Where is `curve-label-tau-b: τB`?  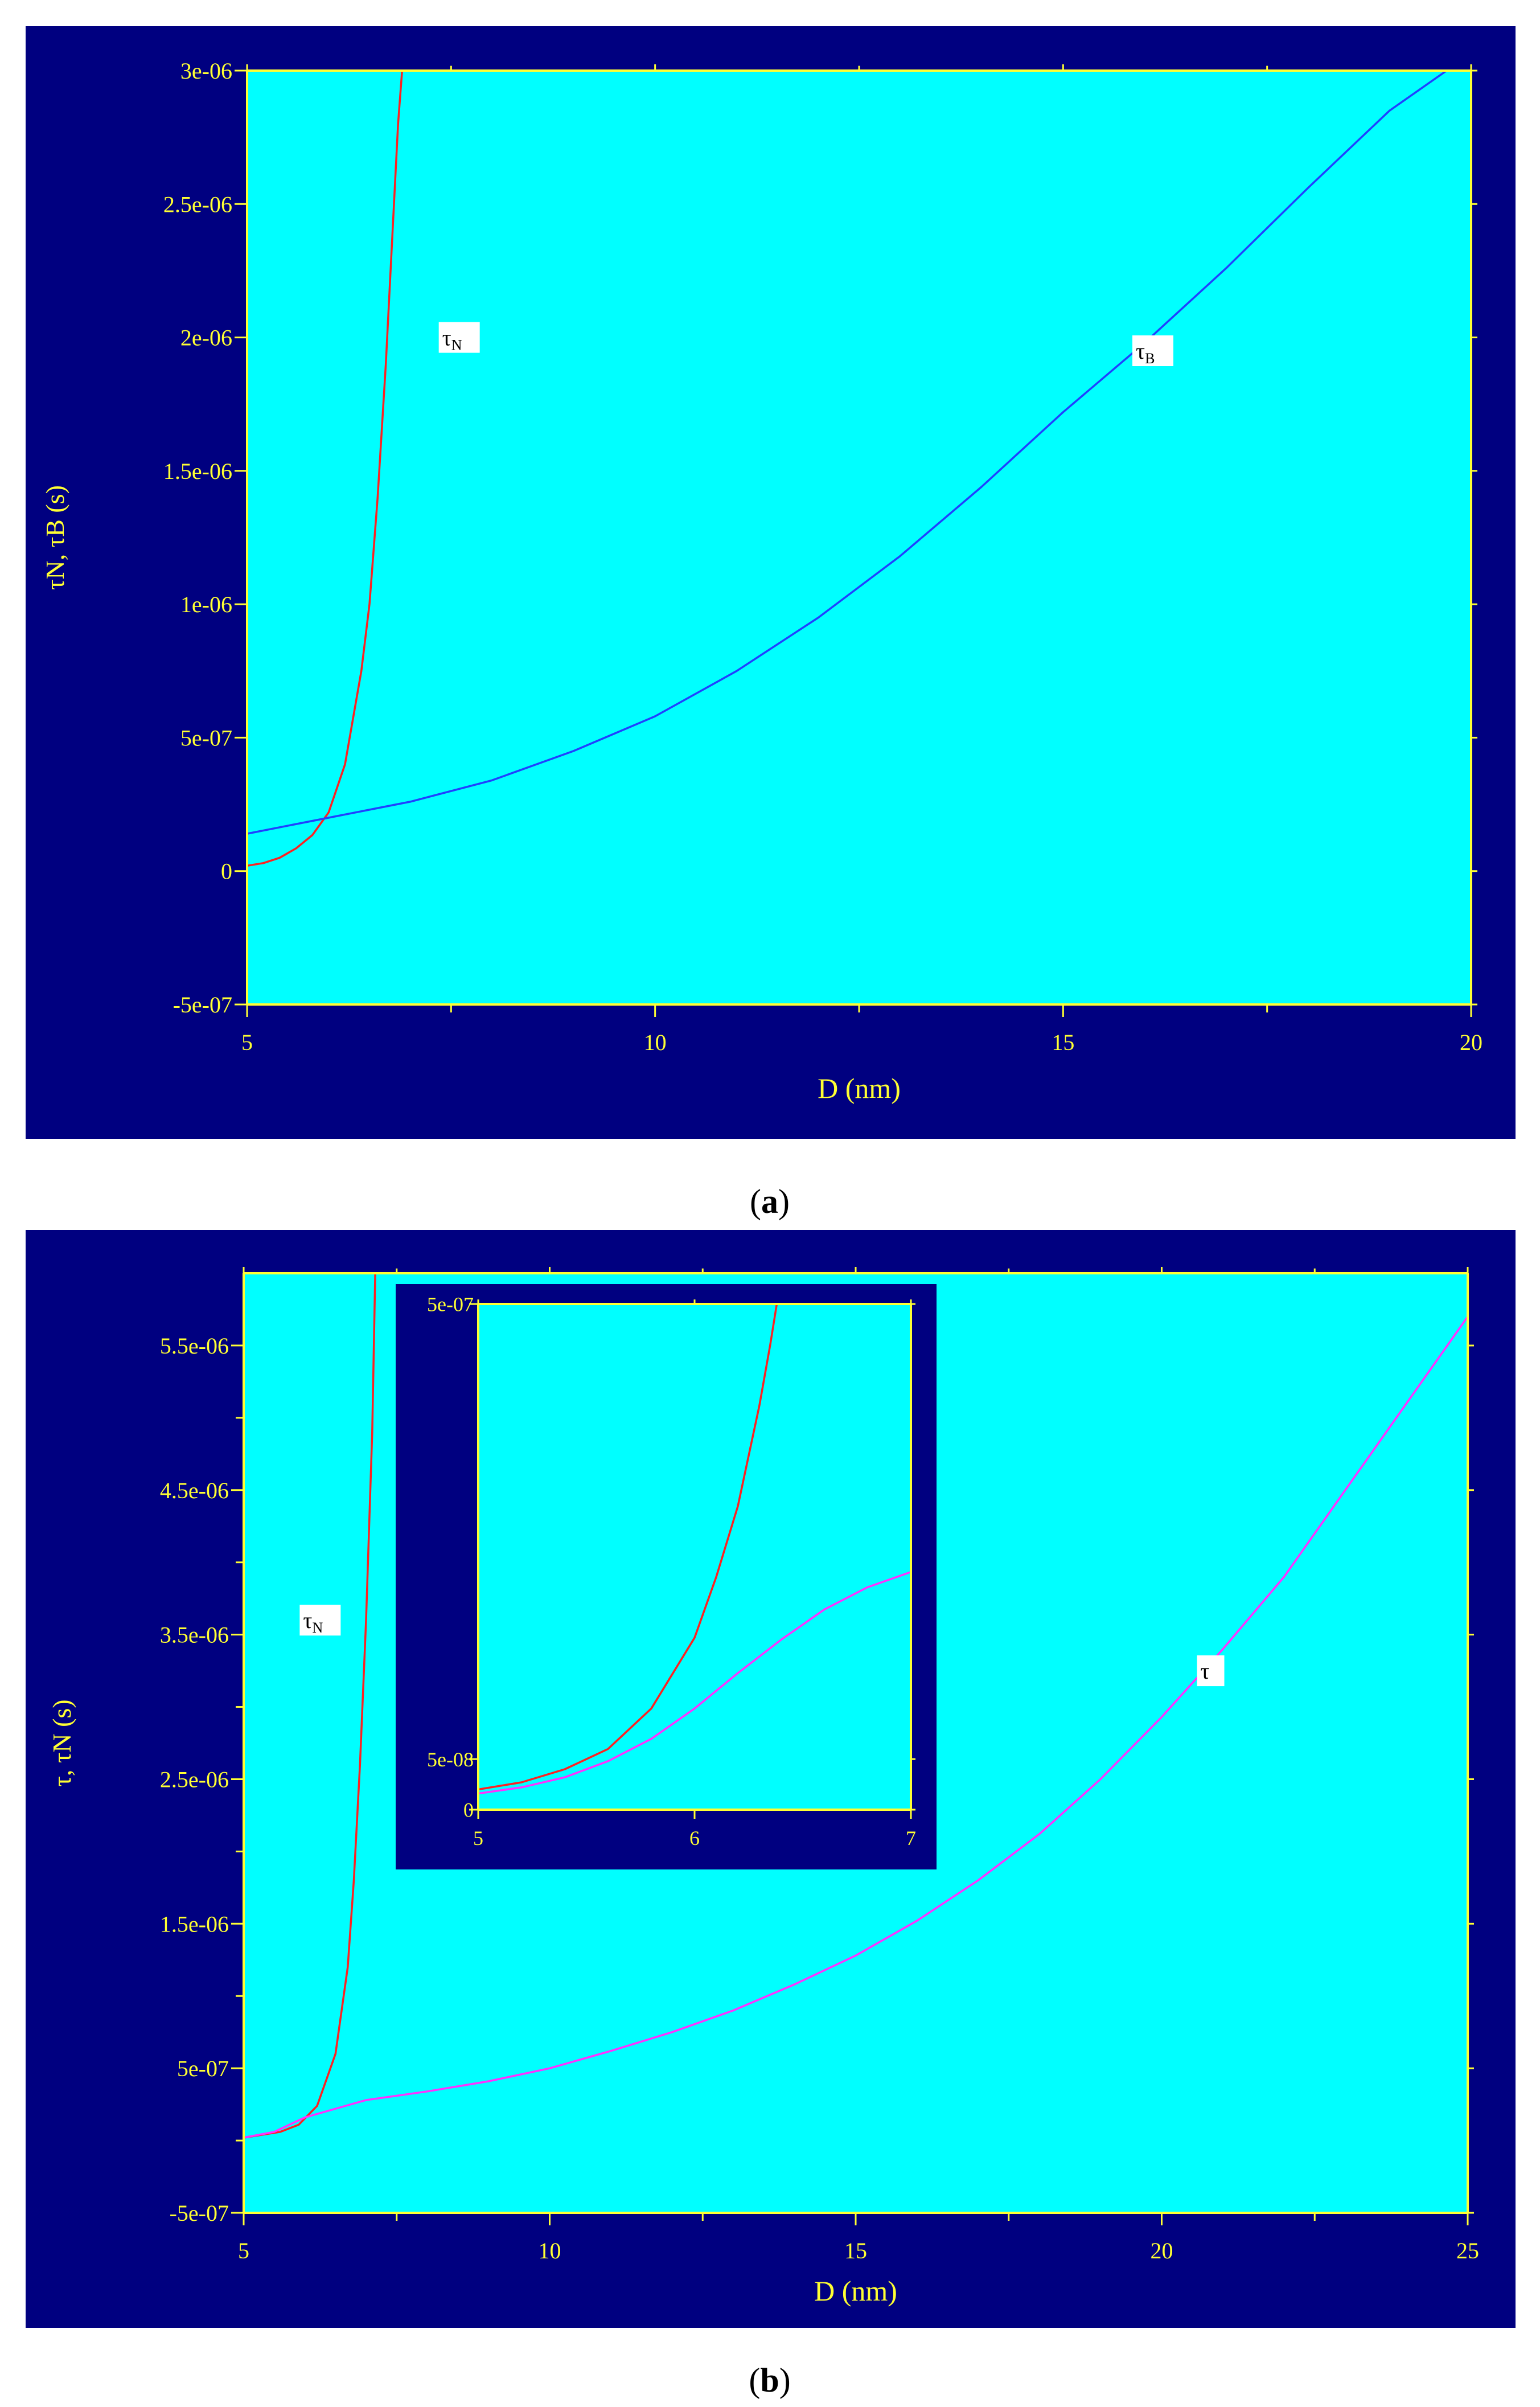
curve-label-tau-b: τB is located at coordinates (1152, 351).